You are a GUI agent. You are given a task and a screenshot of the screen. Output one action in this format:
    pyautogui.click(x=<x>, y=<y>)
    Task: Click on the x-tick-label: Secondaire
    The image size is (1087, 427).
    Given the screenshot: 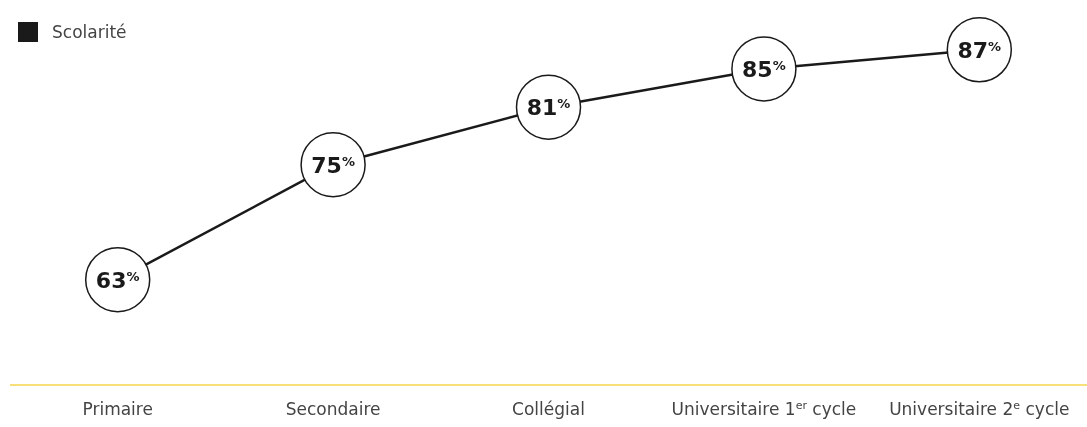 What is the action you would take?
    pyautogui.click(x=333, y=409)
    